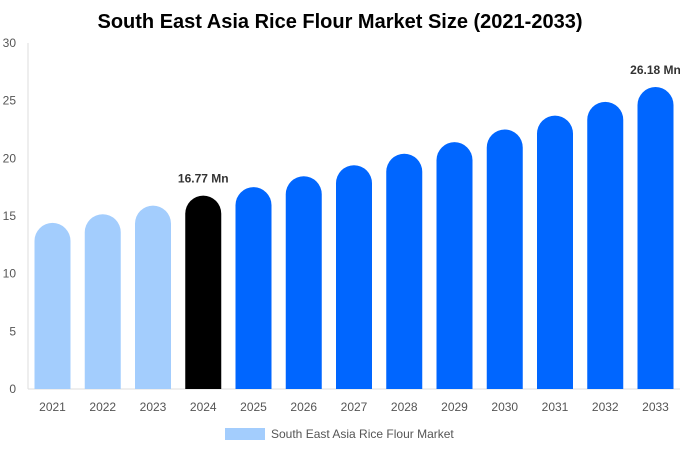  What do you see at coordinates (404, 271) in the screenshot?
I see `bar-2028` at bounding box center [404, 271].